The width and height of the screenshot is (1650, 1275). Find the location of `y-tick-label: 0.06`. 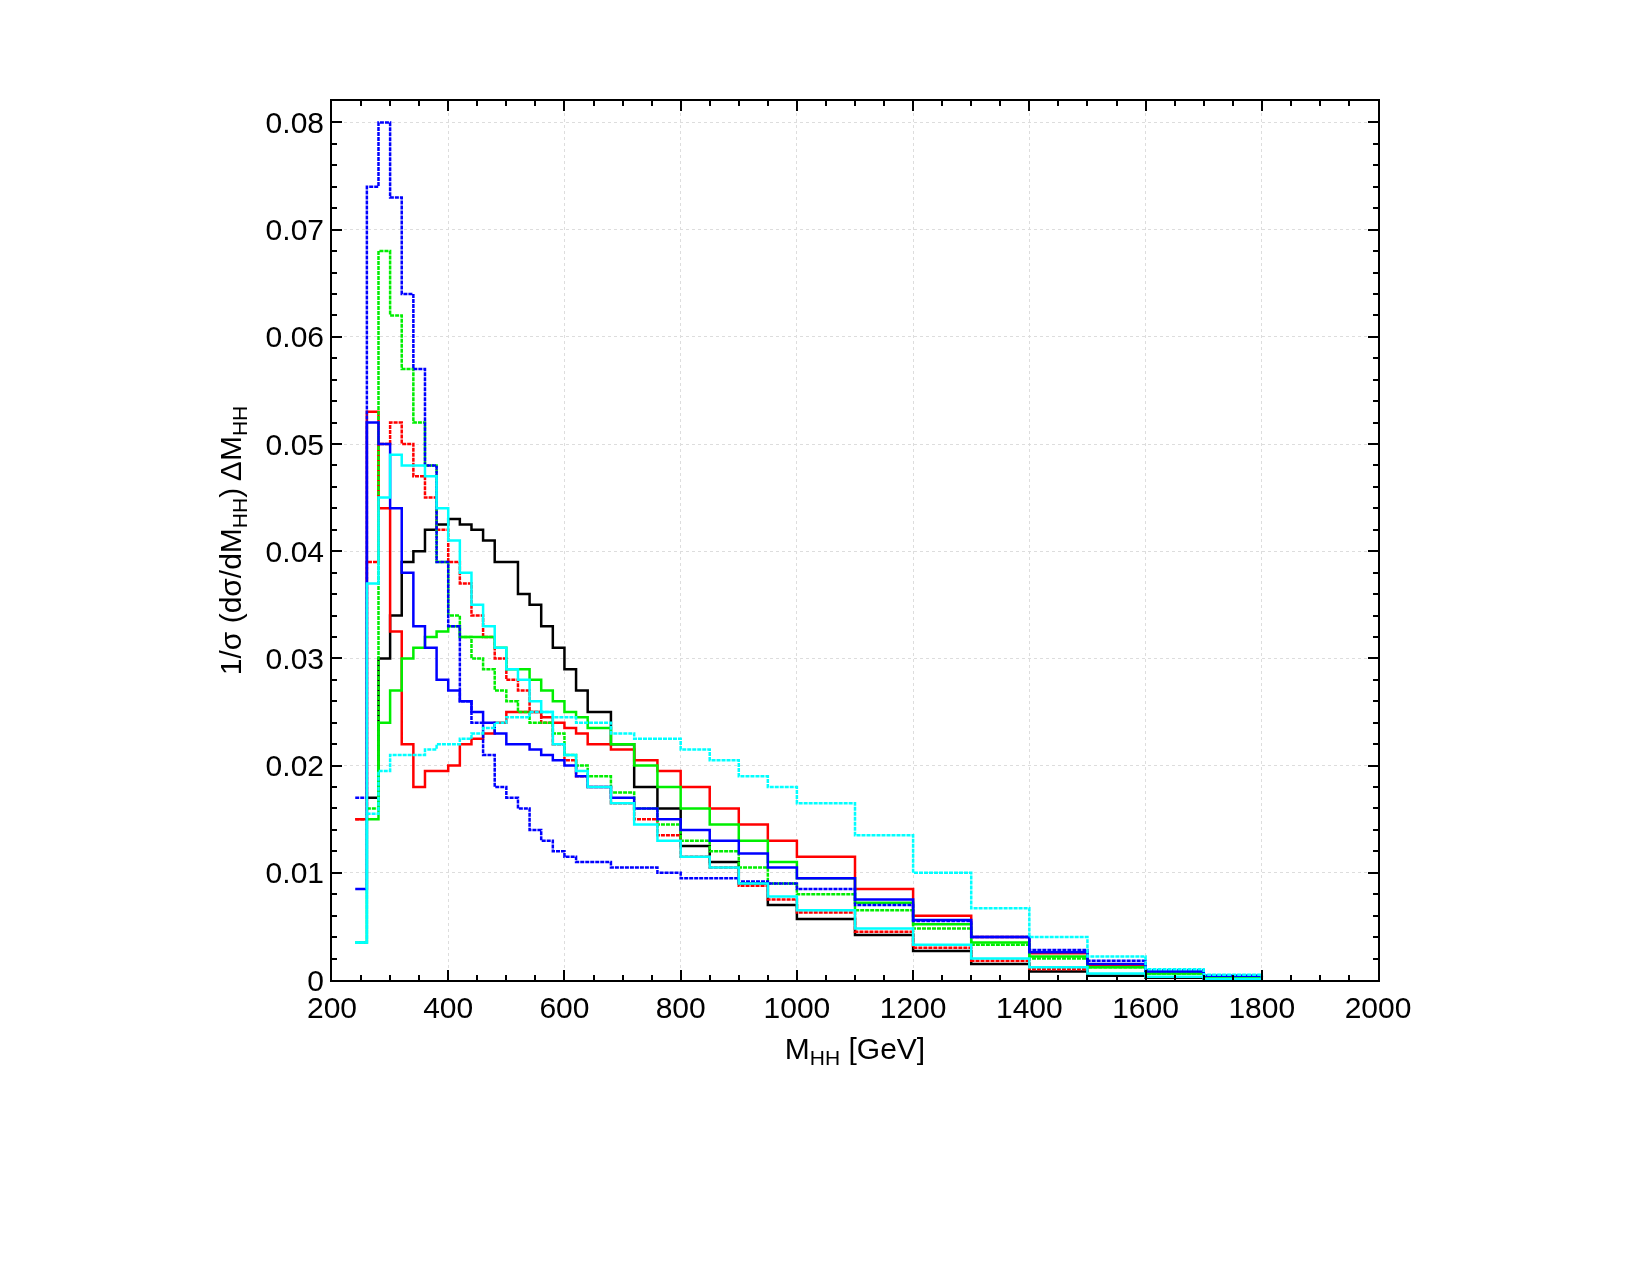

y-tick-label: 0.06 is located at coordinates (294, 337).